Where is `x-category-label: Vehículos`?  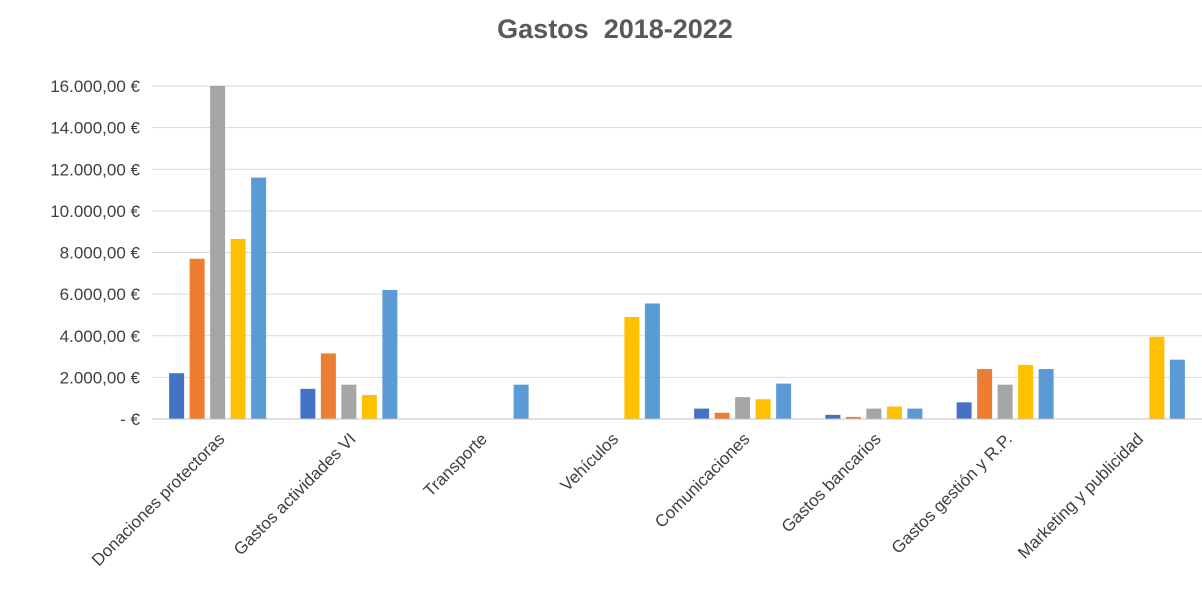 x-category-label: Vehículos is located at coordinates (590, 462).